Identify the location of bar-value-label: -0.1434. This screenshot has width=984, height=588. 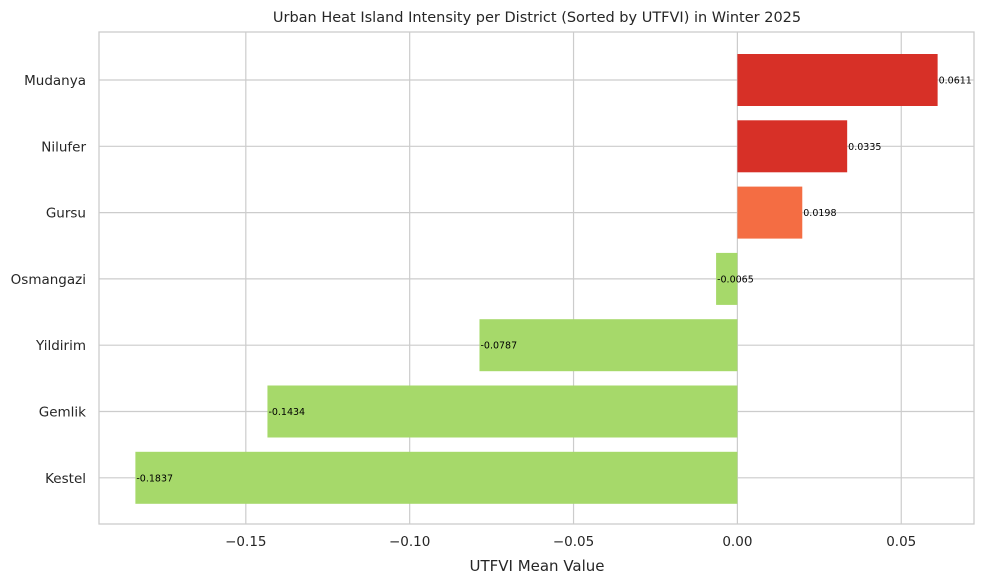
(286, 412).